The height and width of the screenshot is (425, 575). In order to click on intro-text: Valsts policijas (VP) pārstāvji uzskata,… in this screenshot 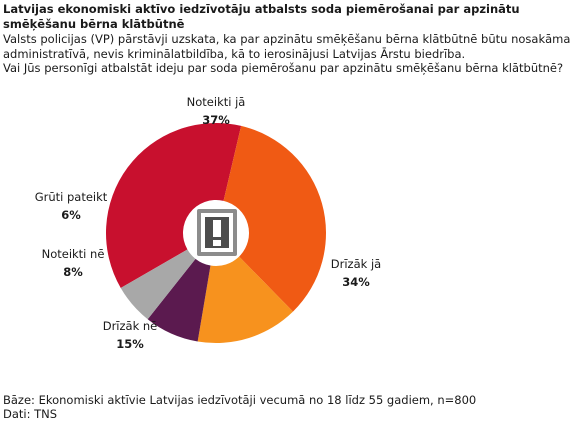, I will do `click(287, 46)`.